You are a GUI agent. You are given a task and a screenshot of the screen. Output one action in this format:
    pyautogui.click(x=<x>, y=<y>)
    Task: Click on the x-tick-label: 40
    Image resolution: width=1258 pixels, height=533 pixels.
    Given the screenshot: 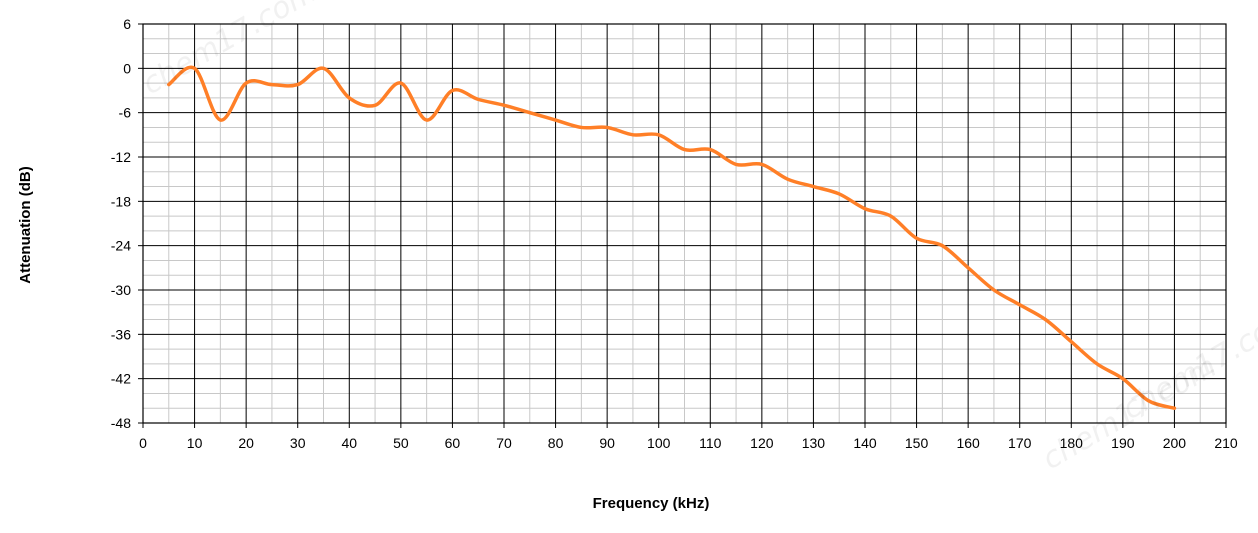 What is the action you would take?
    pyautogui.click(x=349, y=443)
    